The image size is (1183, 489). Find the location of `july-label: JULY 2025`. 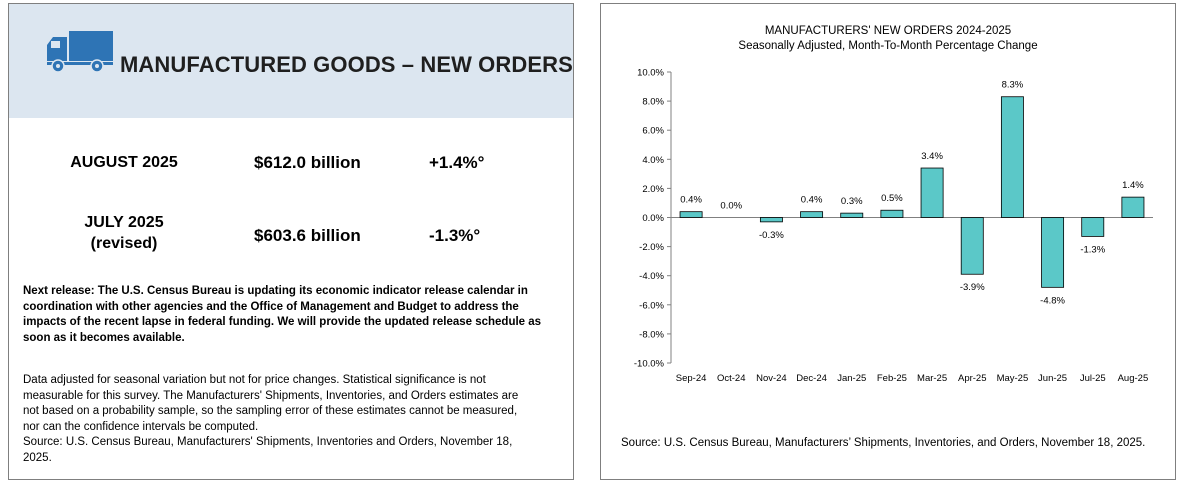

july-label: JULY 2025 is located at coordinates (124, 222).